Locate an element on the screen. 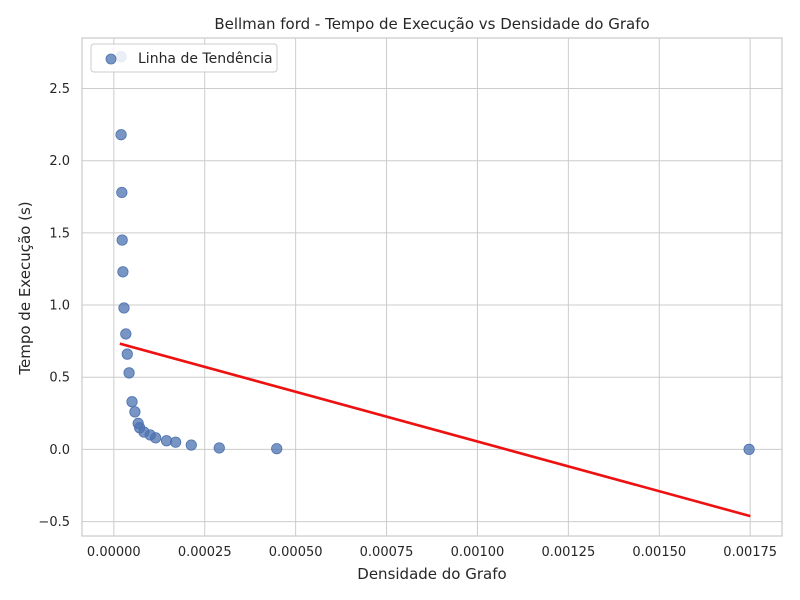  x-tick-label: 0.00025 is located at coordinates (205, 552).